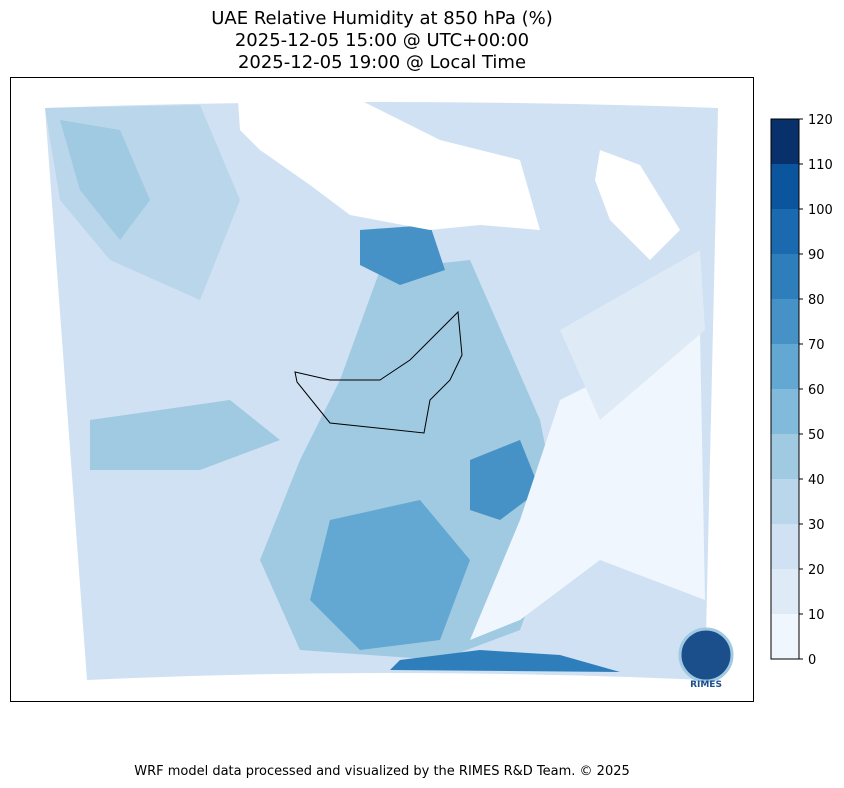  I want to click on colorbar-tick-label: 30, so click(816, 525).